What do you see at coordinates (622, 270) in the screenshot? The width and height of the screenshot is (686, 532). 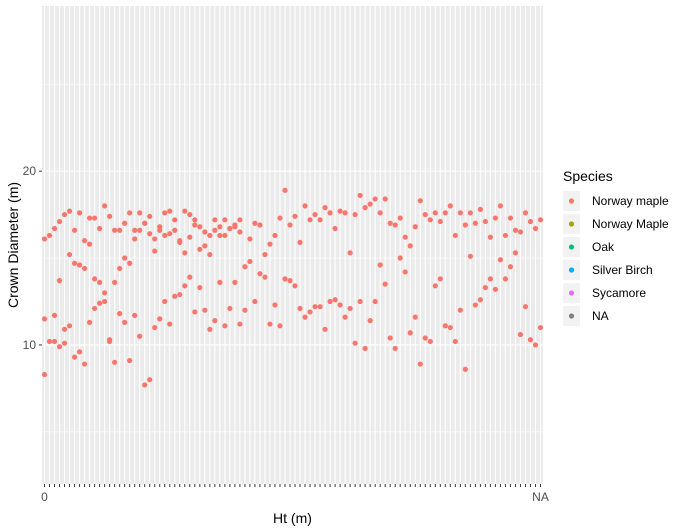 I see `legend-label: Silver Birch` at bounding box center [622, 270].